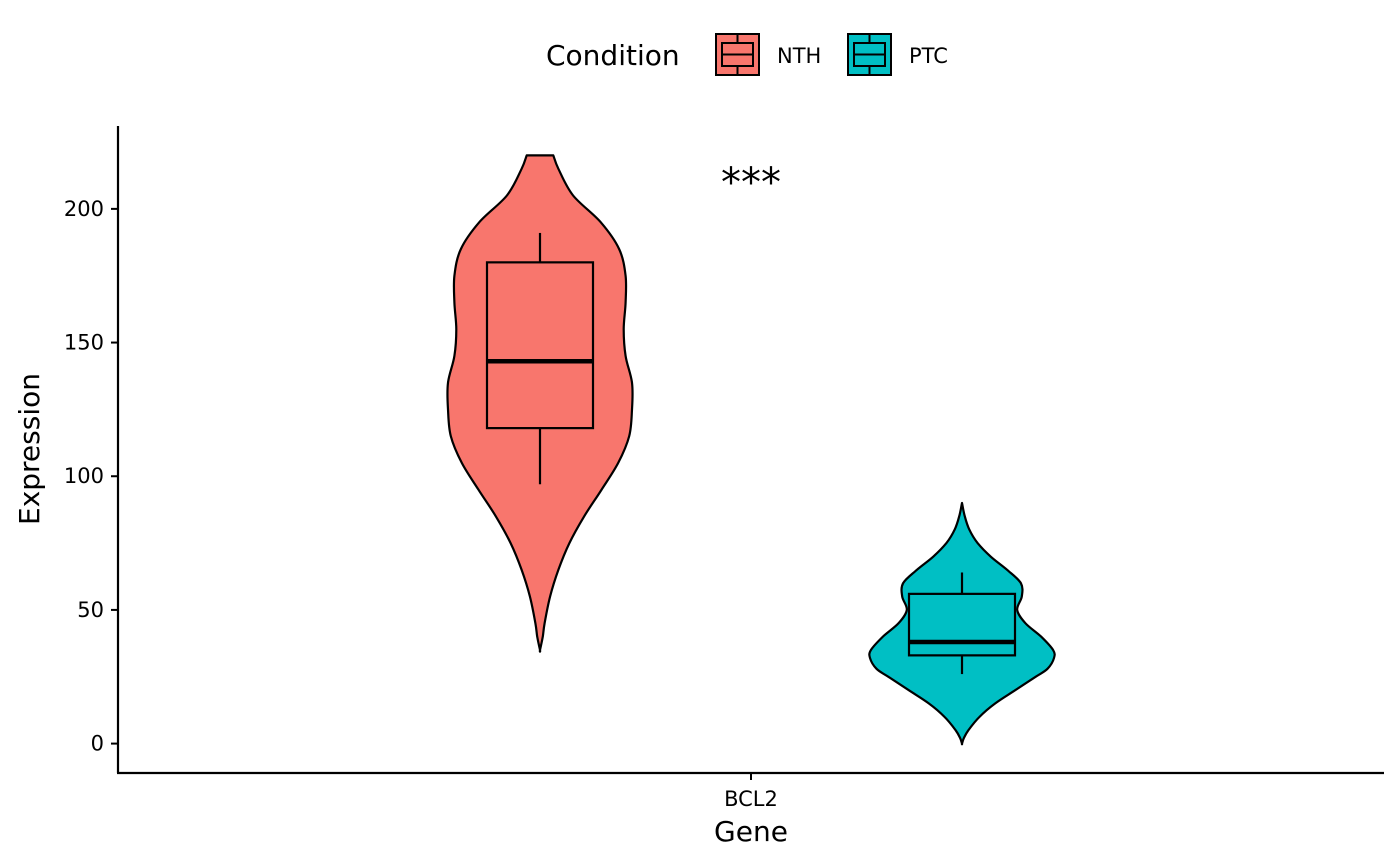 Image resolution: width=1400 pixels, height=866 pixels. Describe the element at coordinates (737, 54) in the screenshot. I see `legend-key-nth` at that location.